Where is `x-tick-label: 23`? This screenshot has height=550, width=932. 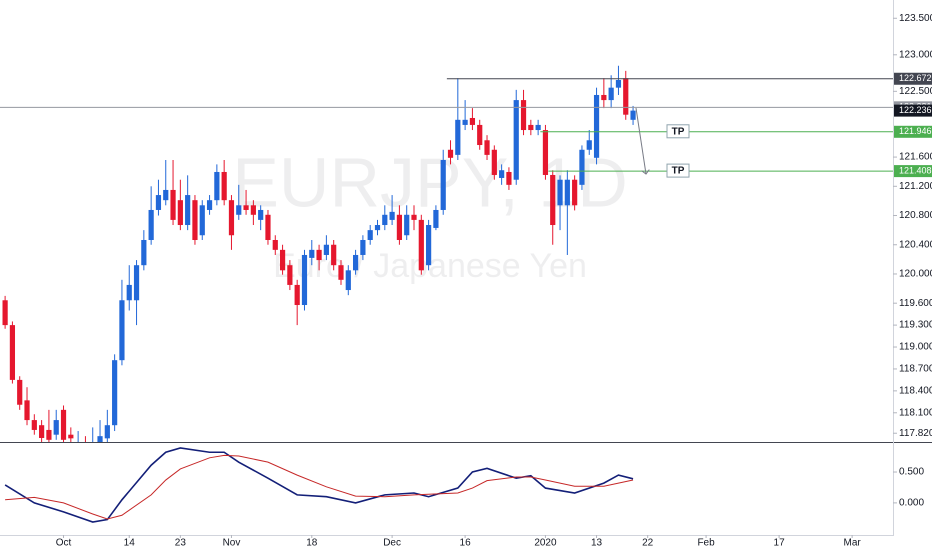
x-tick-label: 23 is located at coordinates (181, 543).